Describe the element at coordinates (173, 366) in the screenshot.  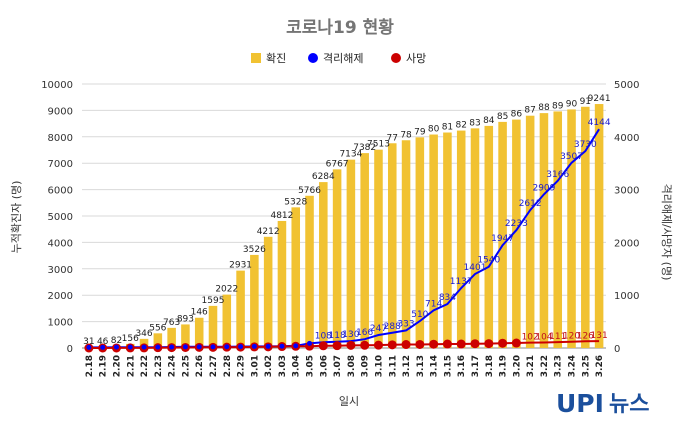
I see `x-tick-label: 2.24` at that location.